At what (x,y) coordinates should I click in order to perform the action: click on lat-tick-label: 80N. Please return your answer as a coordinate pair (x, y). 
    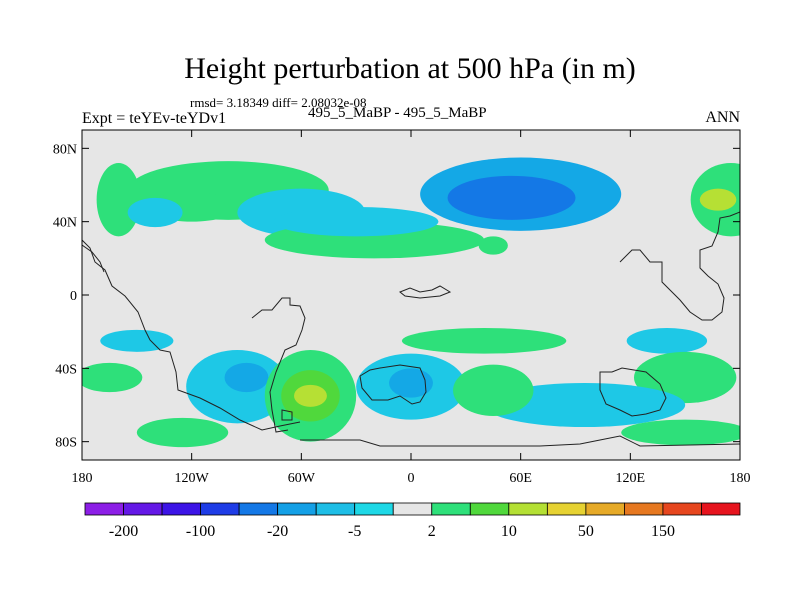
    Looking at the image, I should click on (65, 149).